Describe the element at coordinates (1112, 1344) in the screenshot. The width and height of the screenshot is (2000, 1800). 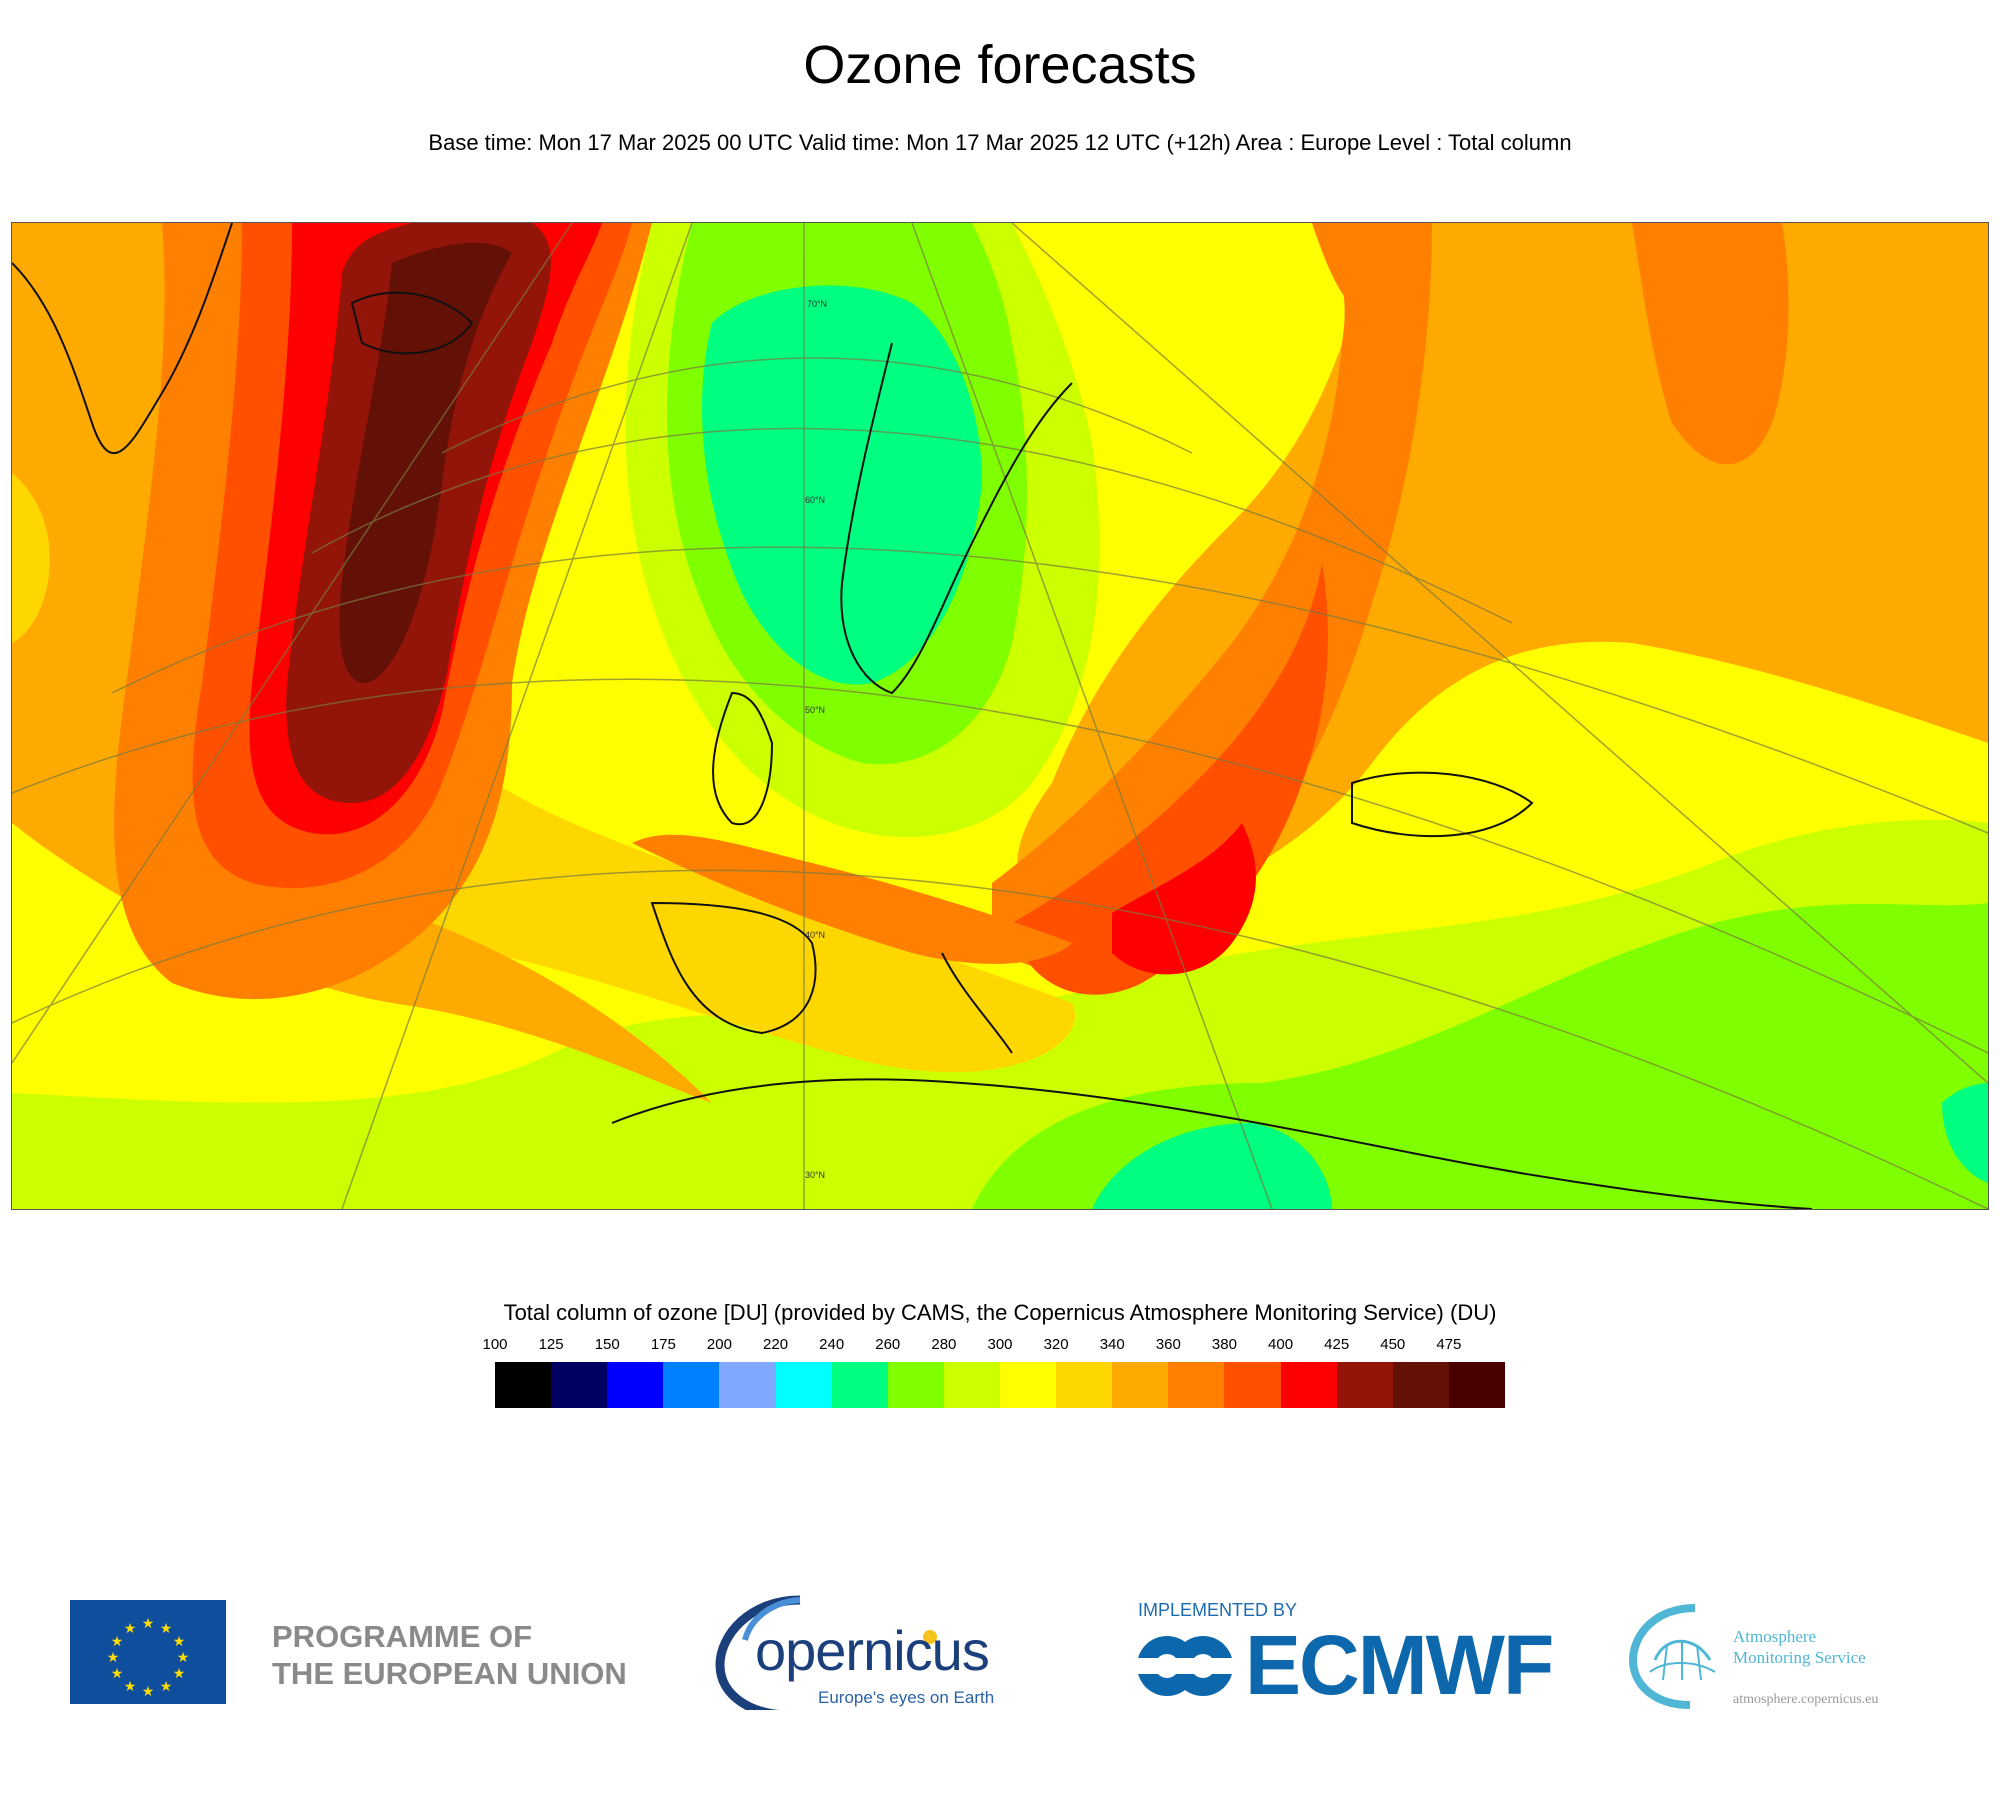
I see `legend-tick-label: 340` at that location.